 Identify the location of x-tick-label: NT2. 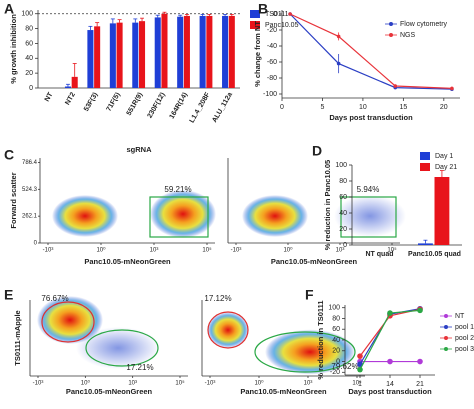
(70, 98).